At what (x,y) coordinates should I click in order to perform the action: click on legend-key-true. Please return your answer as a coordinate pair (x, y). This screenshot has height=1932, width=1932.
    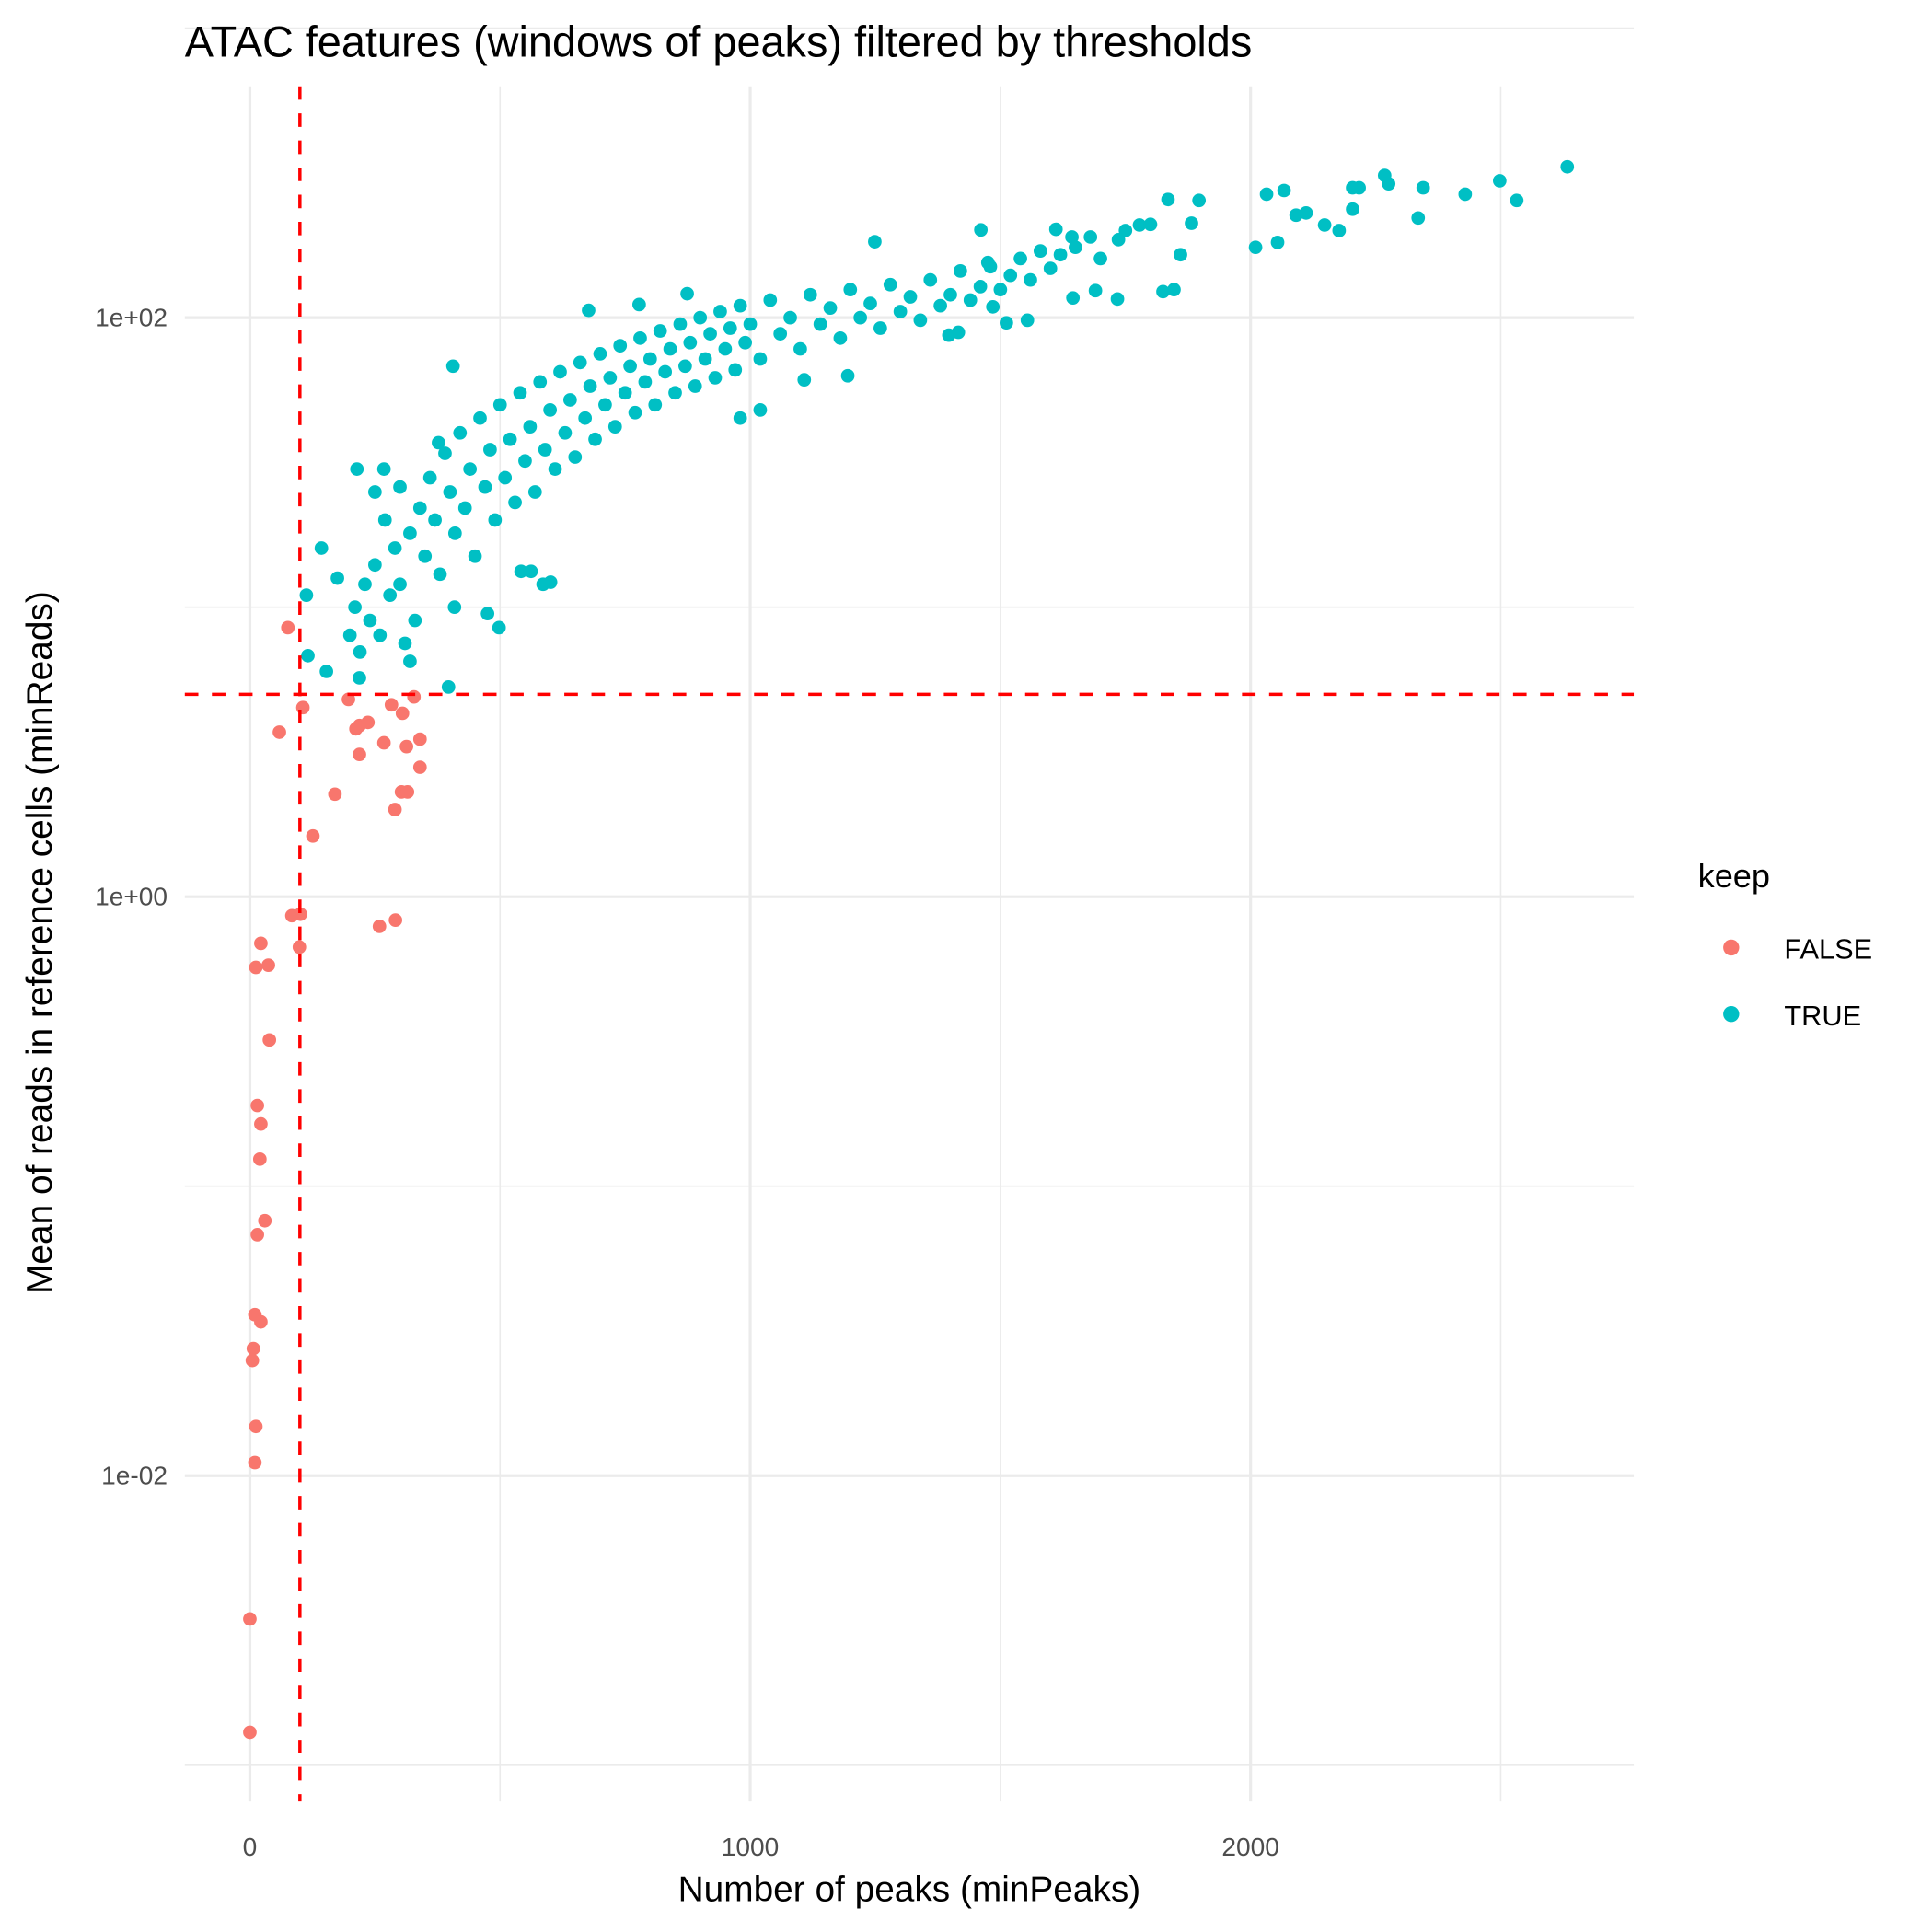
    Looking at the image, I should click on (1732, 1015).